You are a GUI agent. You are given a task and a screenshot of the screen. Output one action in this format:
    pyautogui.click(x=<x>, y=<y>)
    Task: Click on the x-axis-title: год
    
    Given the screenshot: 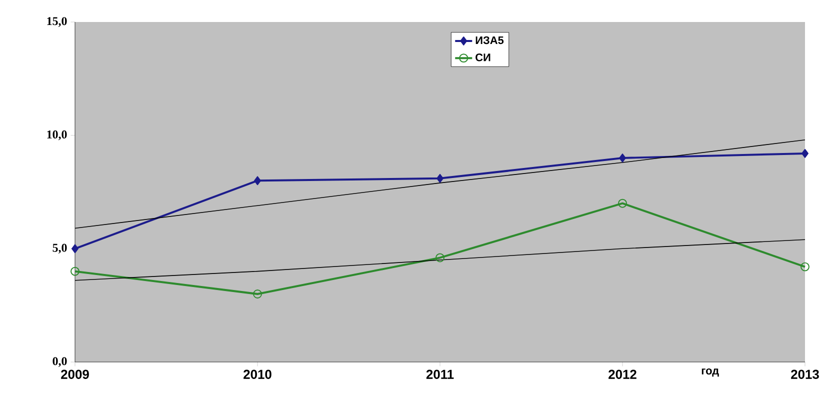 What is the action you would take?
    pyautogui.click(x=710, y=372)
    